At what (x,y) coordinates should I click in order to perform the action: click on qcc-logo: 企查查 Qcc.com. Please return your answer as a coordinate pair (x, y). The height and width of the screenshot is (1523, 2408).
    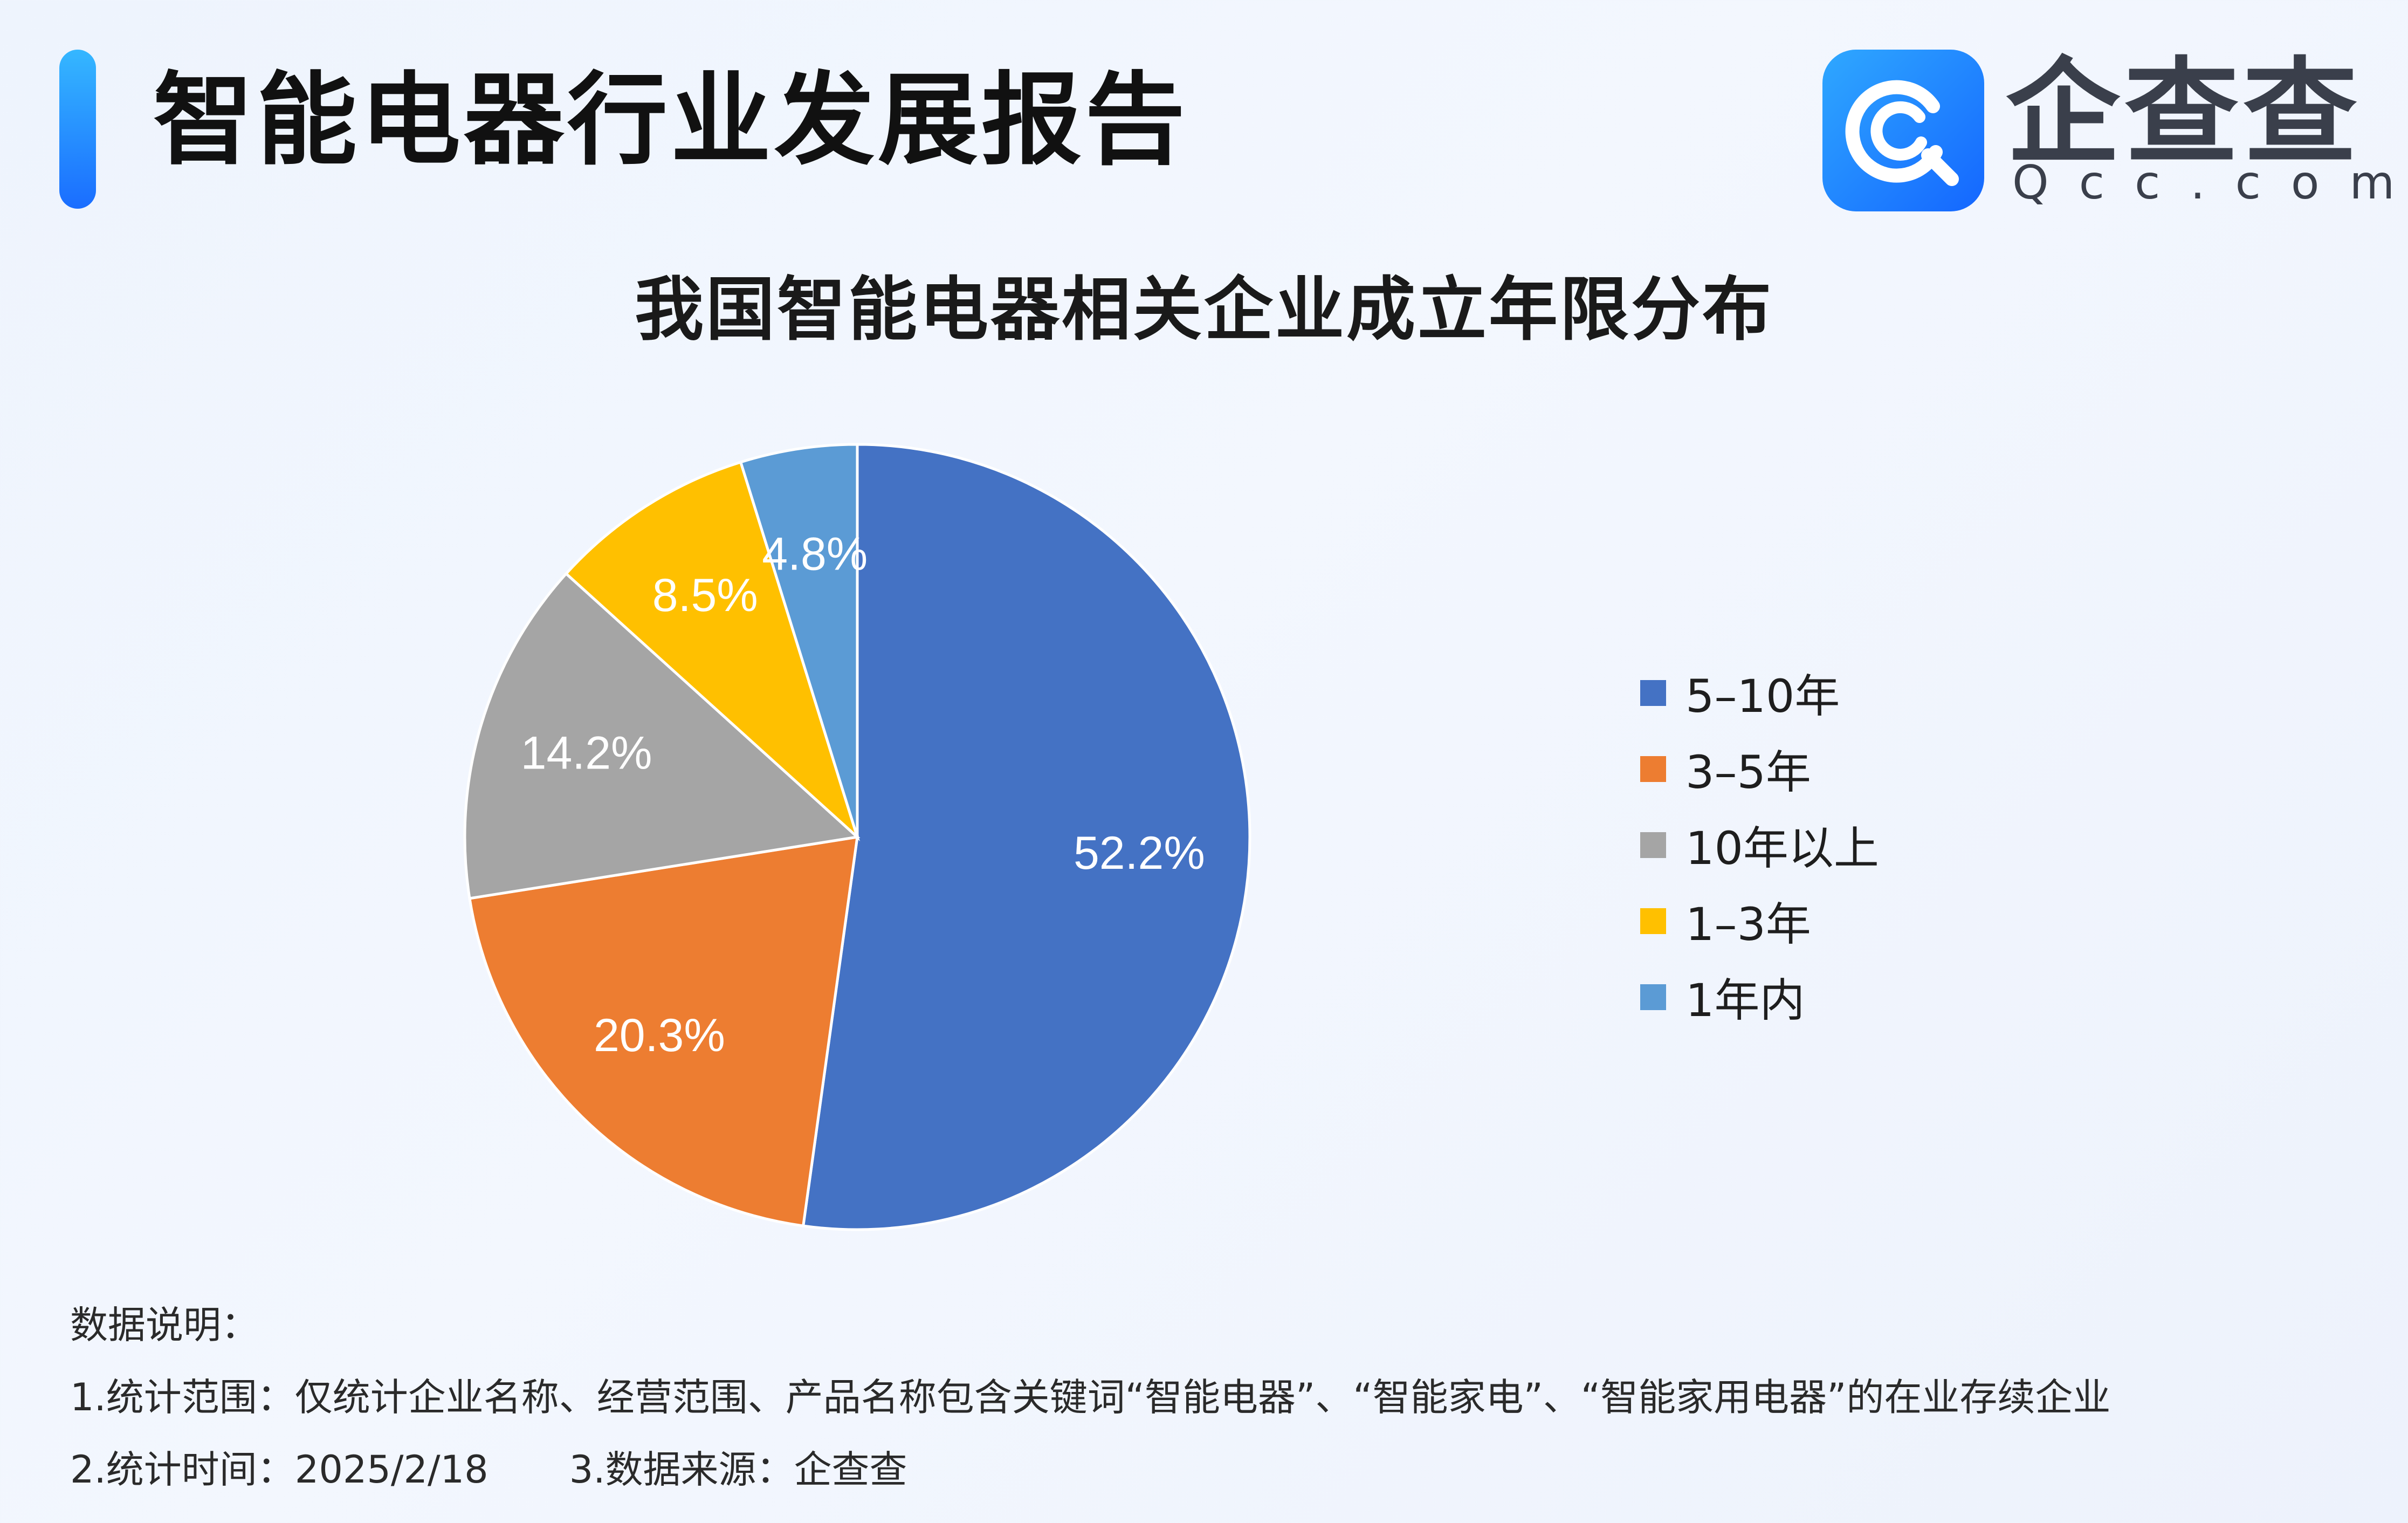
    Looking at the image, I should click on (2108, 130).